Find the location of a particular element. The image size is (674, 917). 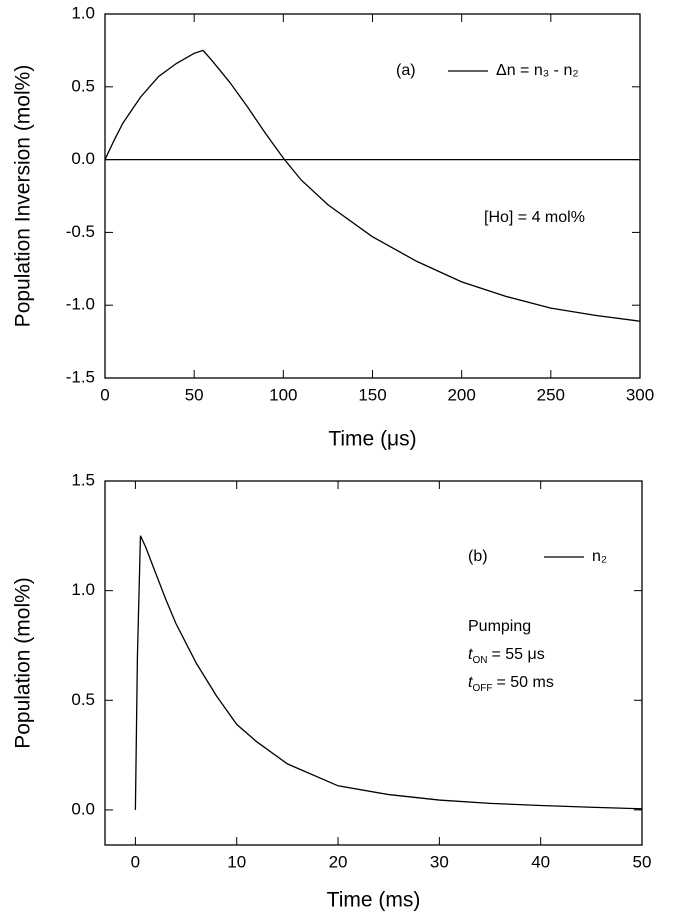

x-axis-label: Time (ms) is located at coordinates (374, 900).